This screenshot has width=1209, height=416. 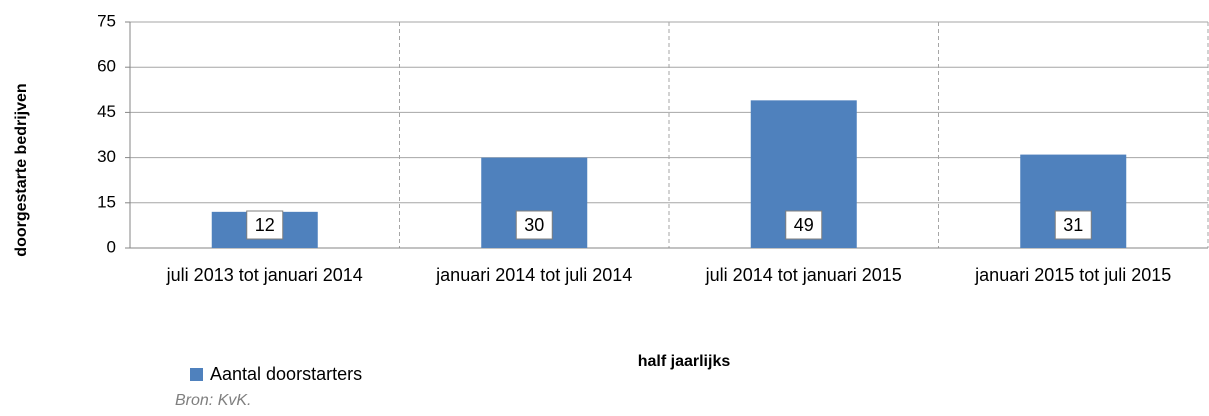 What do you see at coordinates (264, 275) in the screenshot?
I see `x-tick-label: juli 2013 tot januari 2014` at bounding box center [264, 275].